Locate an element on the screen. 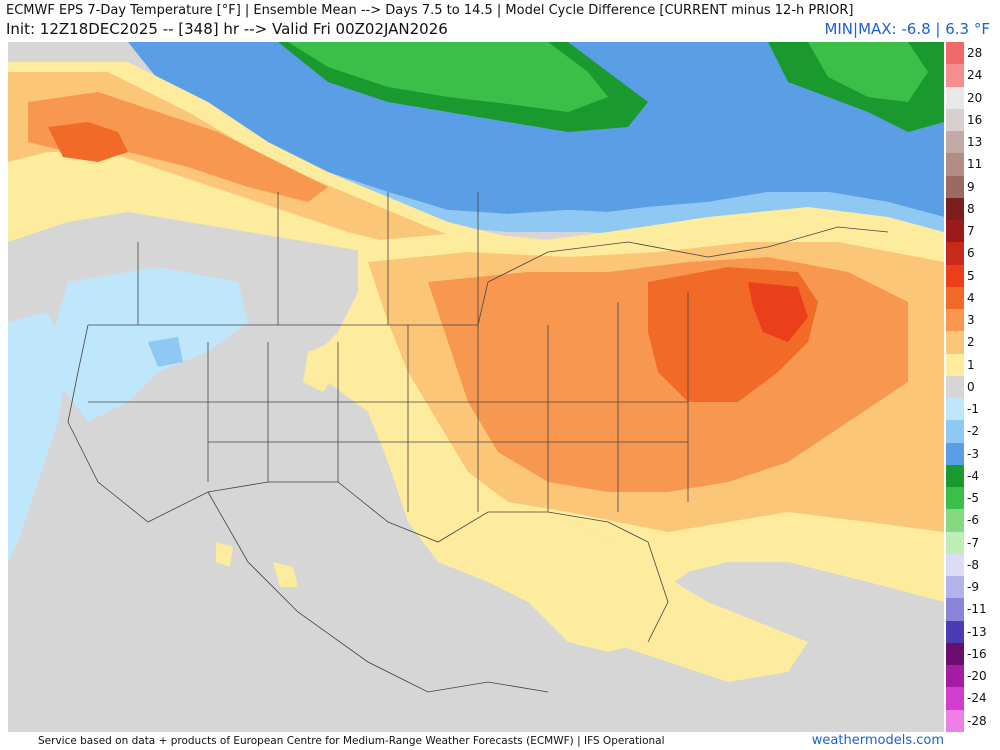 This screenshot has width=1000, height=750. legend-entry: -9 is located at coordinates (972, 587).